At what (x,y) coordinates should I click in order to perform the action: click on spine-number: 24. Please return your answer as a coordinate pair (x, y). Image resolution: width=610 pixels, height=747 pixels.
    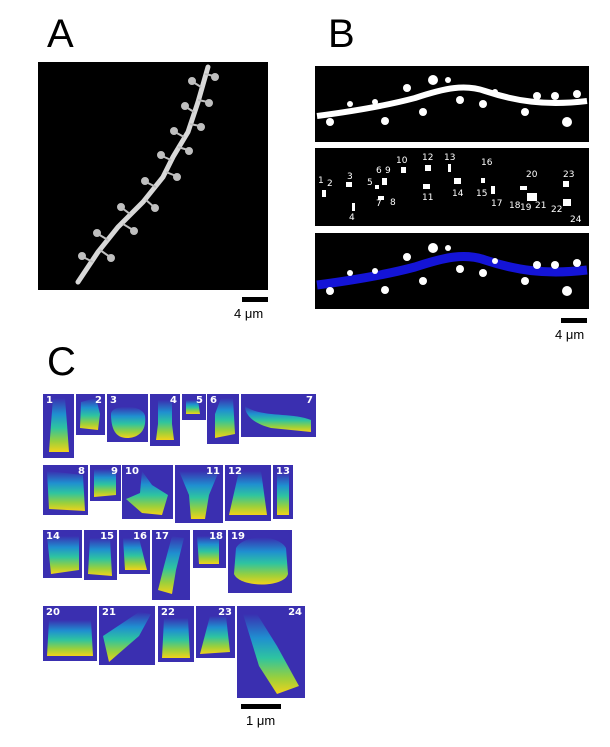
    Looking at the image, I should click on (576, 220).